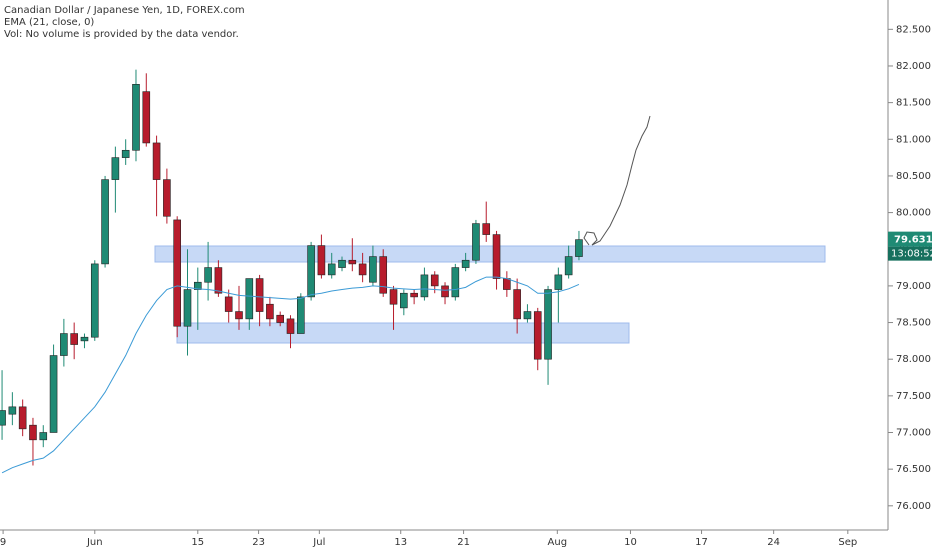 This screenshot has height=550, width=932. Describe the element at coordinates (913, 506) in the screenshot. I see `y-tick-label: 76.000` at that location.